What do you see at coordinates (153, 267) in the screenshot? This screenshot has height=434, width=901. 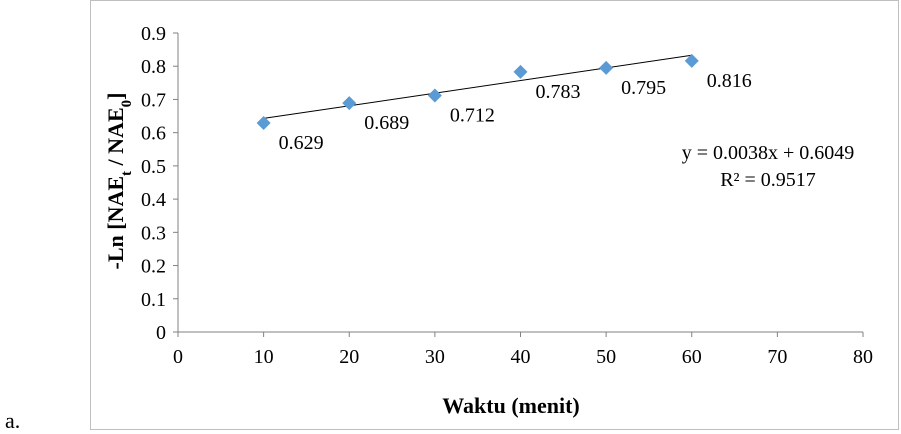 I see `y-tick-label: 0.2` at bounding box center [153, 267].